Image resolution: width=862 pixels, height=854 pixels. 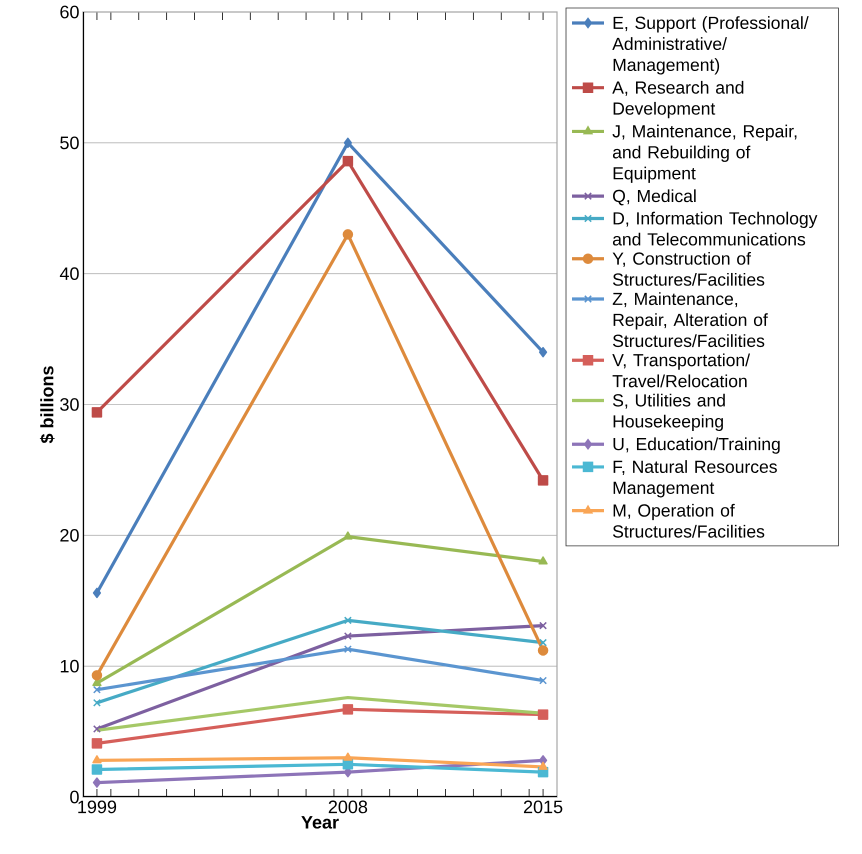 I want to click on x-axis-title: Year, so click(x=320, y=822).